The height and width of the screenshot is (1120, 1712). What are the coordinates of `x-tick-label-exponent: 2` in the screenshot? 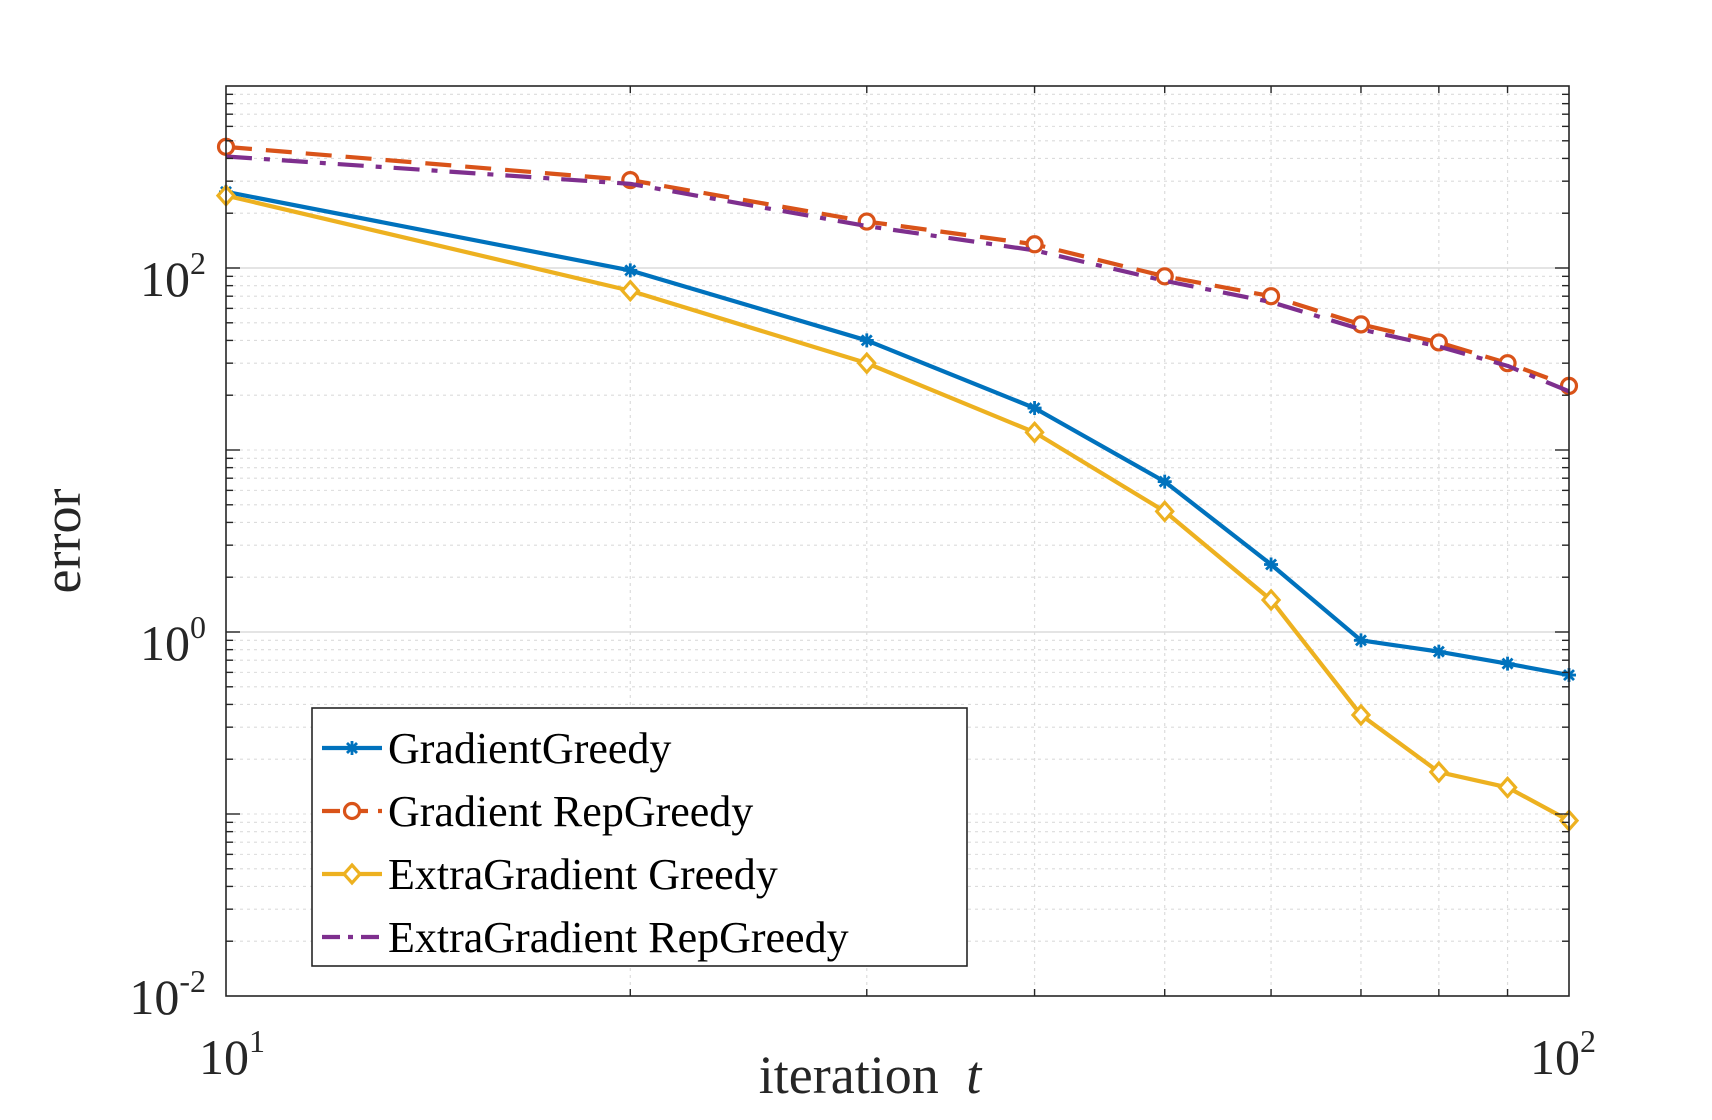 It's located at (1588, 1041).